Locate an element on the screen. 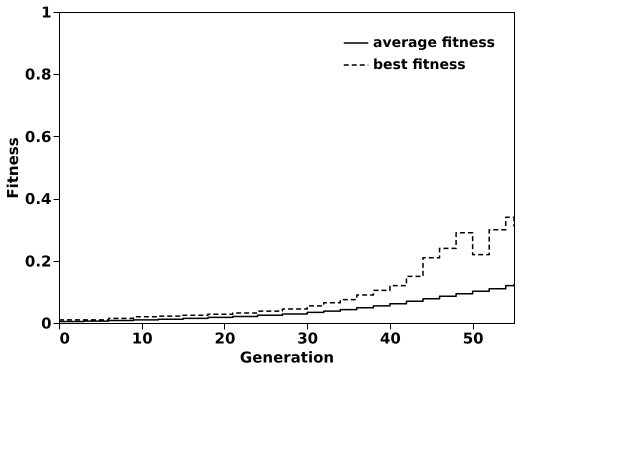  x-tick-label: 20 is located at coordinates (225, 339).